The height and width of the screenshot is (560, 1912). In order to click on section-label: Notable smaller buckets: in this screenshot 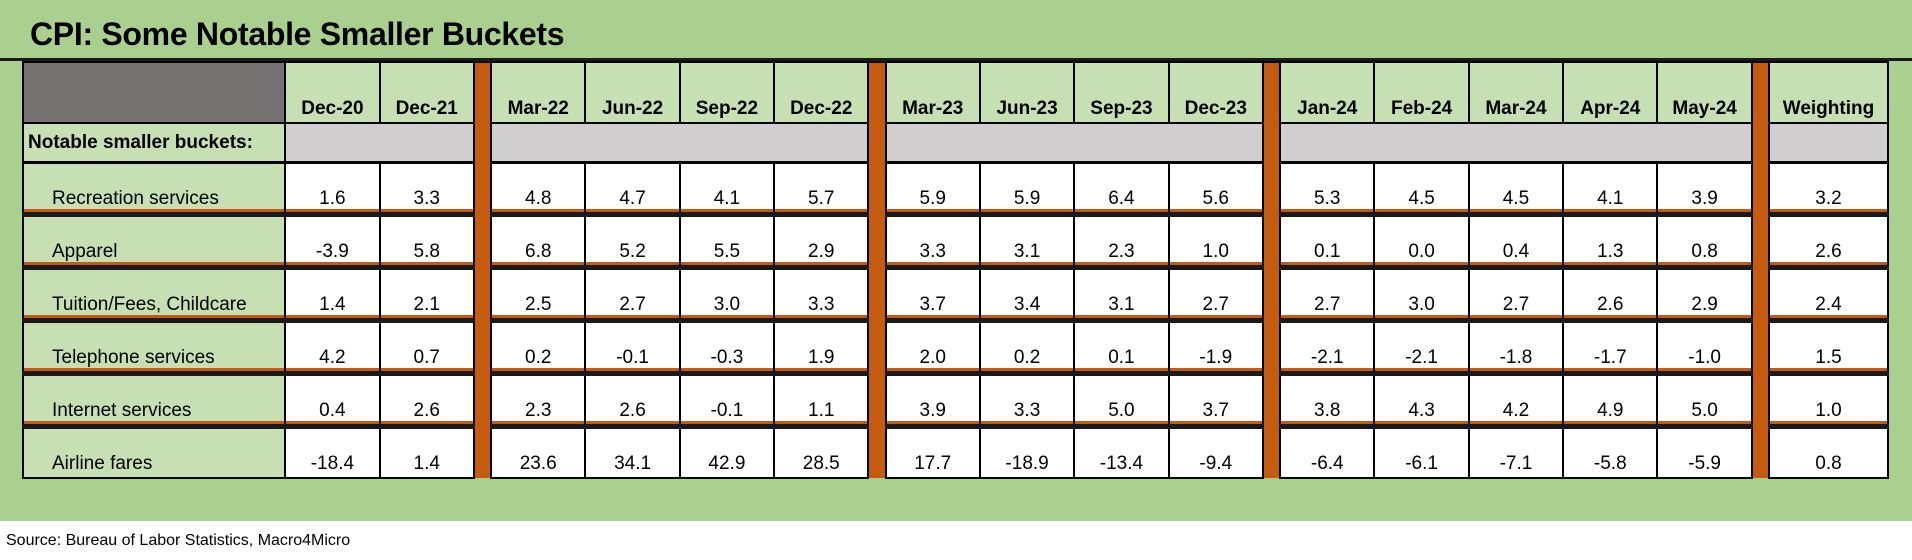, I will do `click(154, 143)`.